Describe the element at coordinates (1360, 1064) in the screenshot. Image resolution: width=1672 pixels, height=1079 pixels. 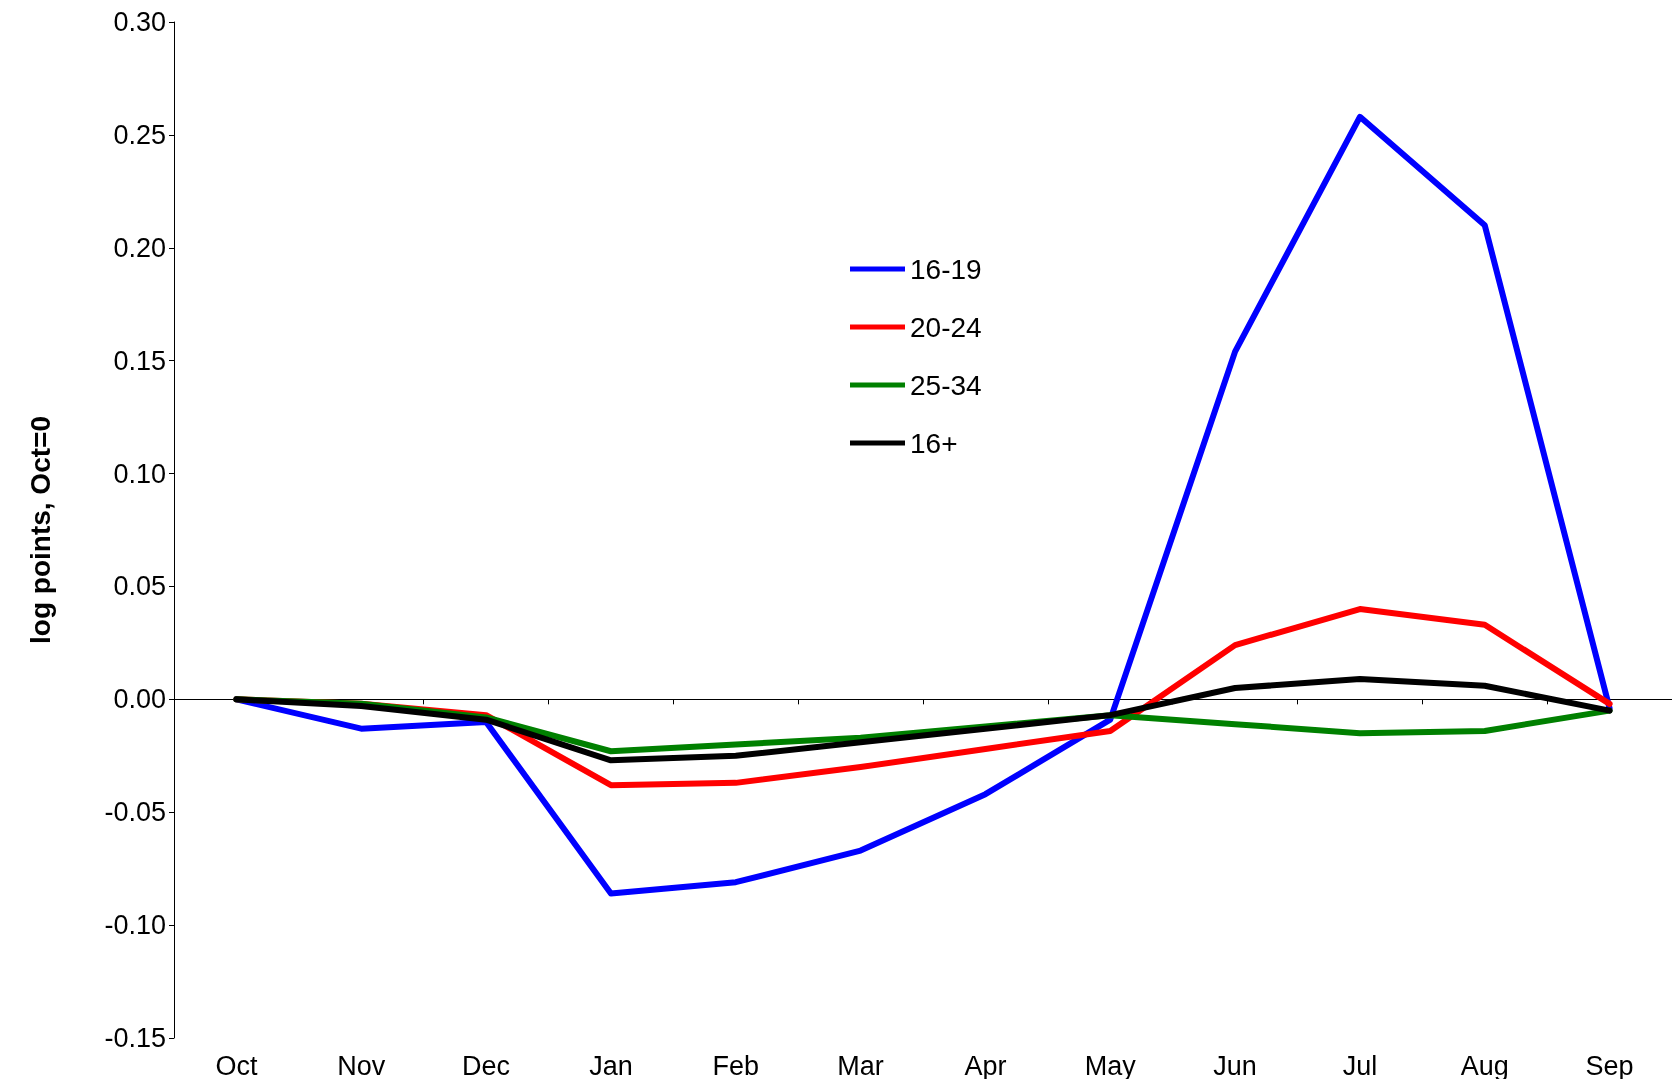
I see `x-tick-label: Jul` at that location.